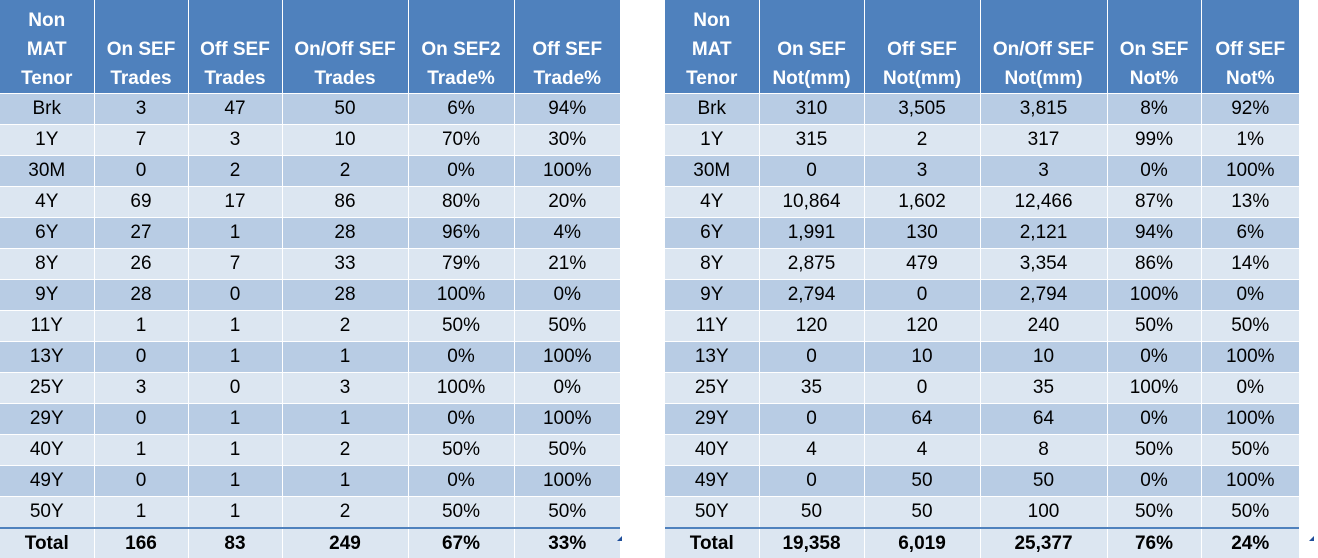 Image resolution: width=1318 pixels, height=558 pixels. Describe the element at coordinates (461, 49) in the screenshot. I see `header-line: On SEF2` at that location.